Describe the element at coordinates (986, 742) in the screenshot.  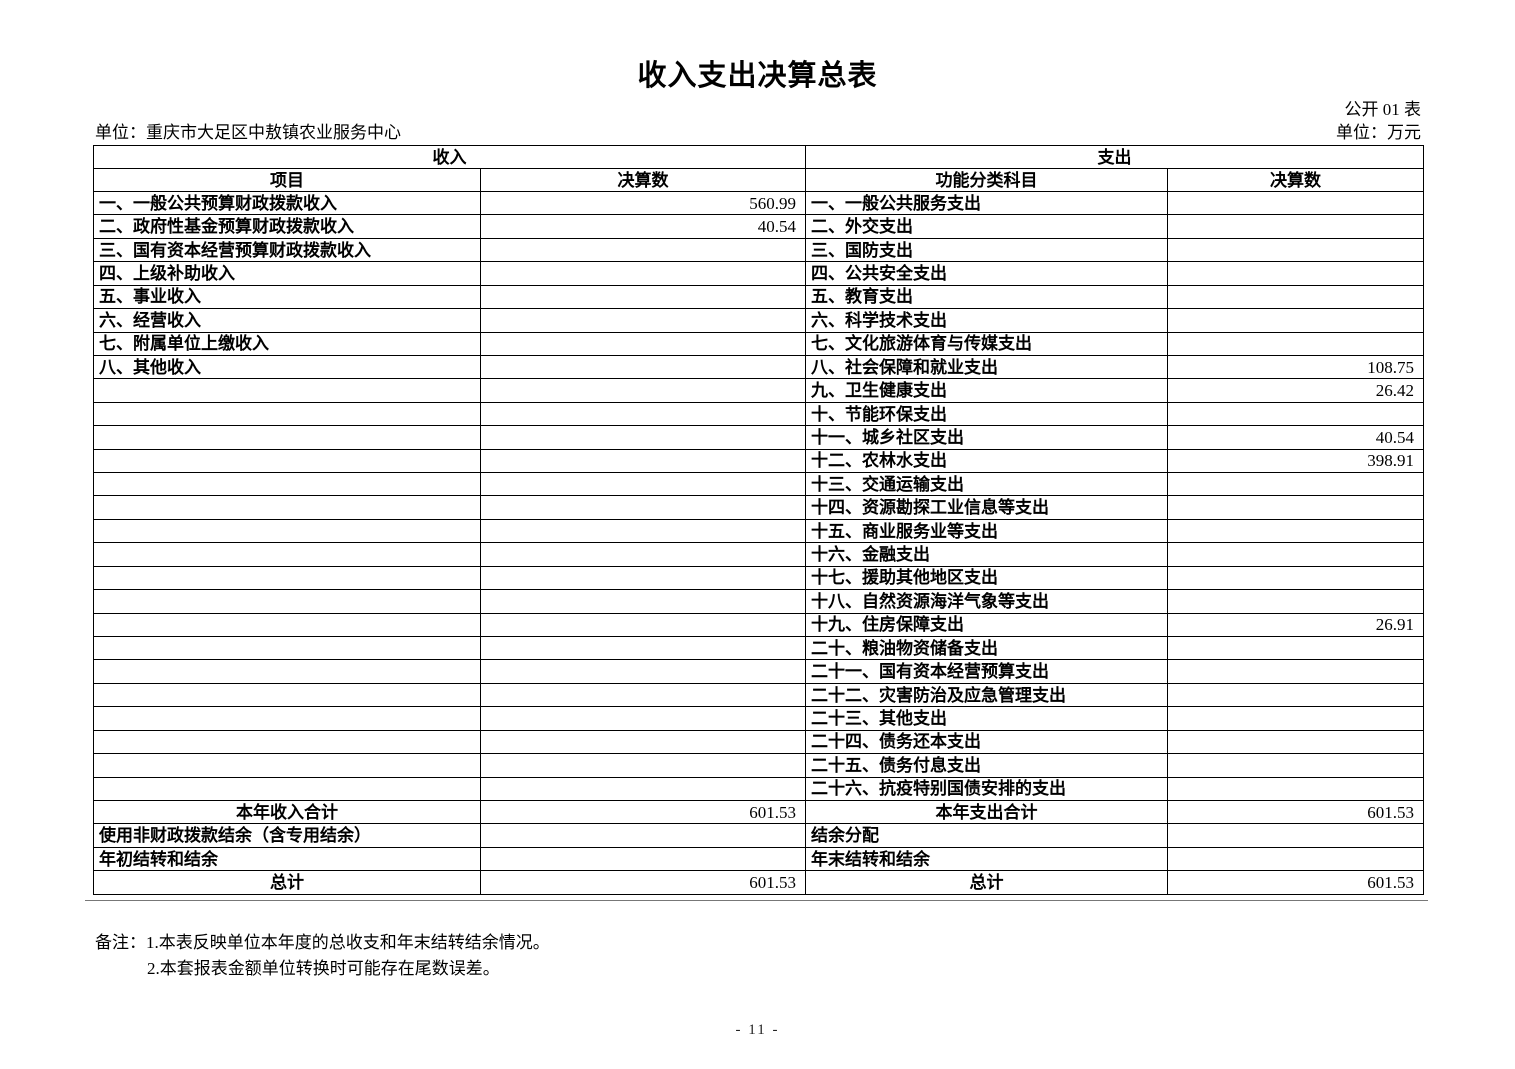
I see `expense-item-cell: 二十四、债务还本支出` at that location.